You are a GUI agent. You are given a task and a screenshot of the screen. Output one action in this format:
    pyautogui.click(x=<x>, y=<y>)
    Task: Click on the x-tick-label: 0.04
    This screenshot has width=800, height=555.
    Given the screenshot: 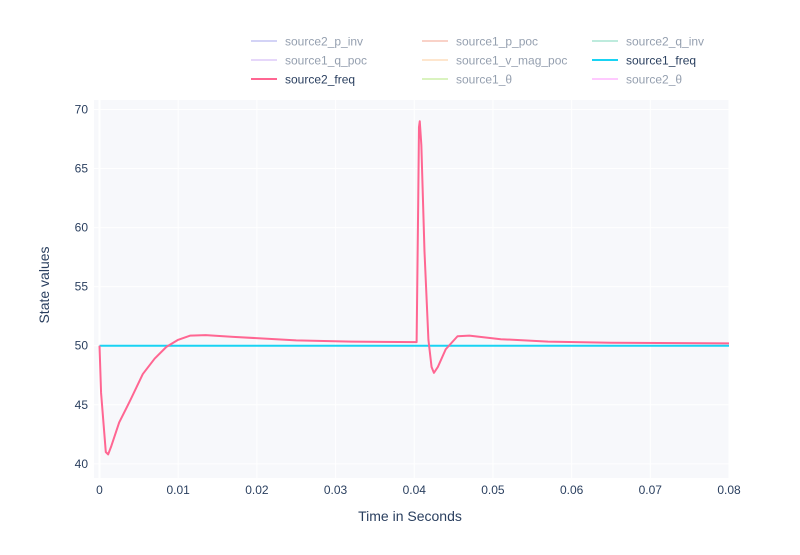 What is the action you would take?
    pyautogui.click(x=415, y=490)
    